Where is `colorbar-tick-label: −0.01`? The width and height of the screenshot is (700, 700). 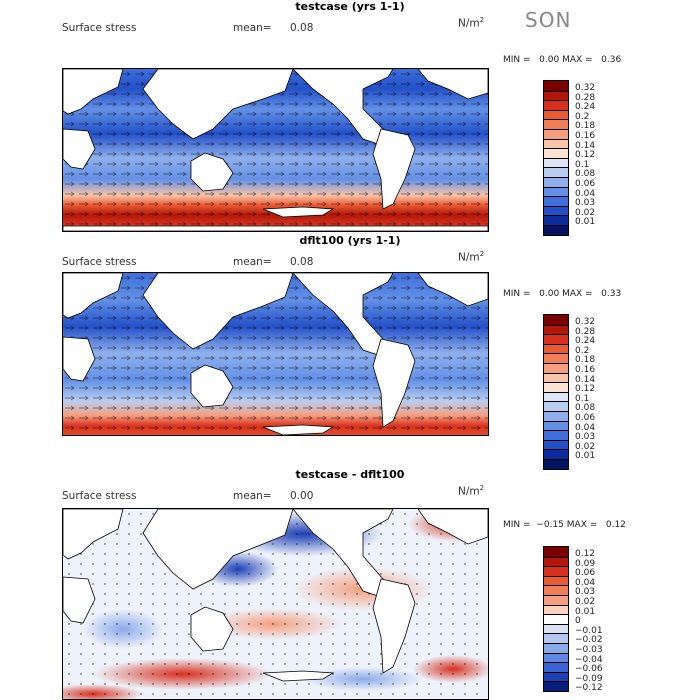 colorbar-tick-label: −0.01 is located at coordinates (589, 630).